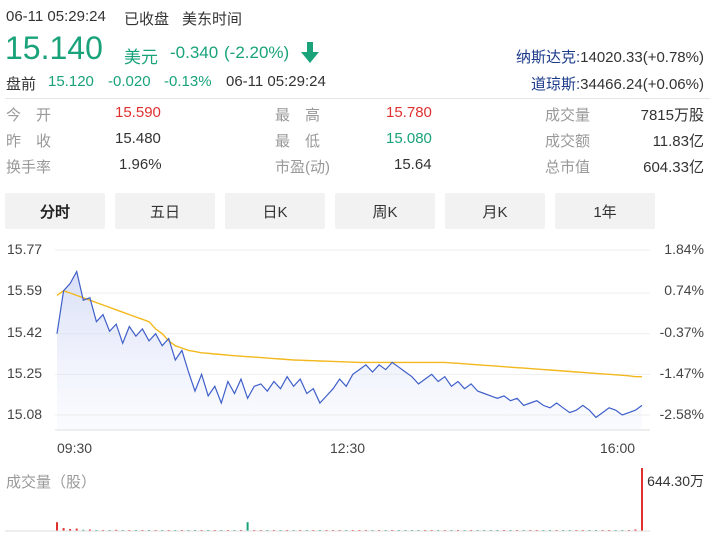 The width and height of the screenshot is (724, 541). Describe the element at coordinates (275, 211) in the screenshot. I see `tab-daily-k: 日K` at that location.